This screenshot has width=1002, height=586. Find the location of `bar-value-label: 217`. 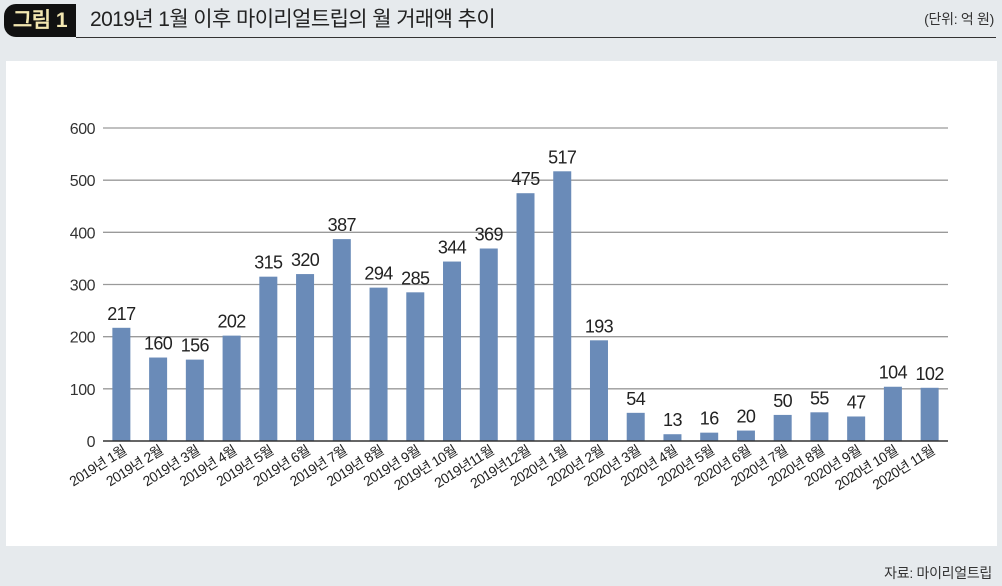

bar-value-label: 217 is located at coordinates (121, 314).